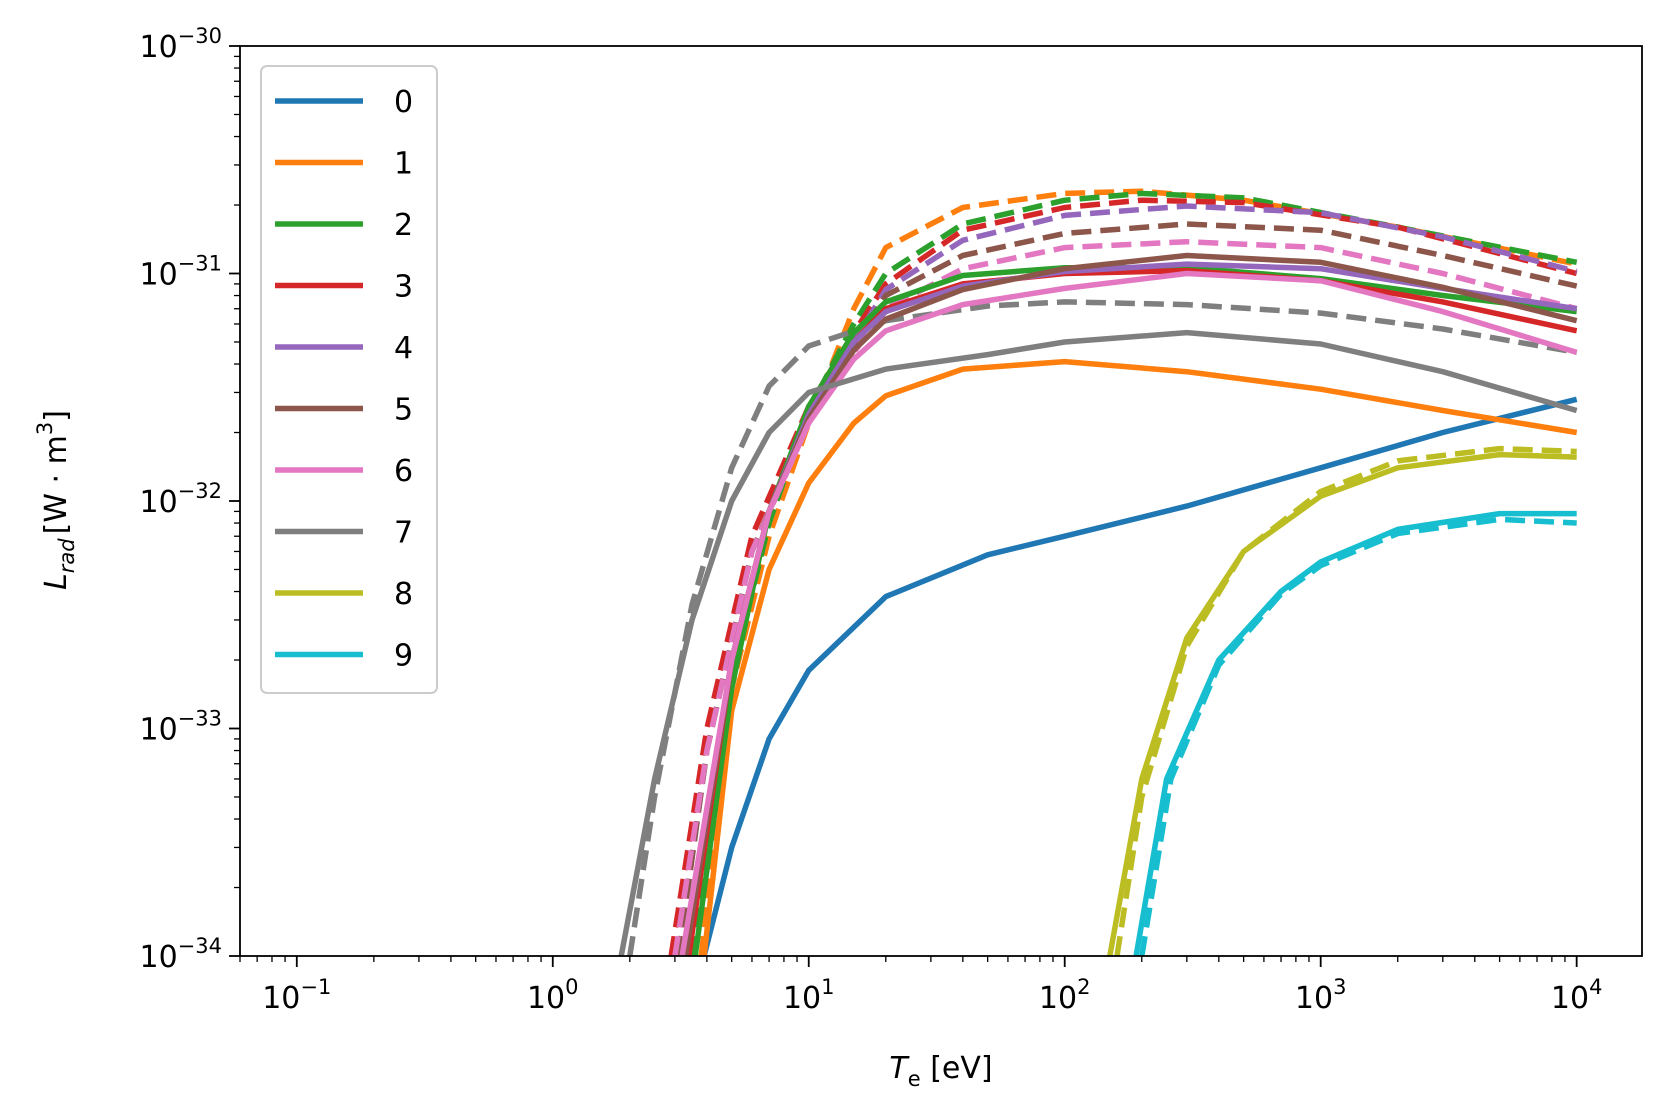  I want to click on x-tick-label: 10², so click(1065, 995).